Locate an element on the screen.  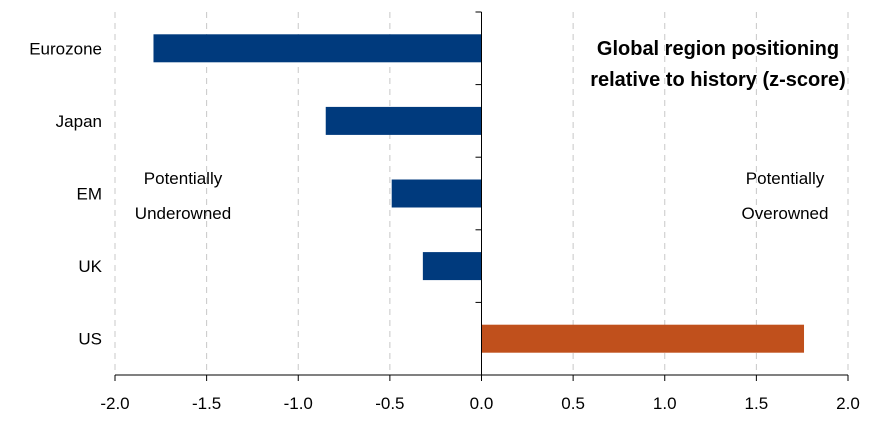
annotation-left-line-2: Underowned is located at coordinates (183, 213).